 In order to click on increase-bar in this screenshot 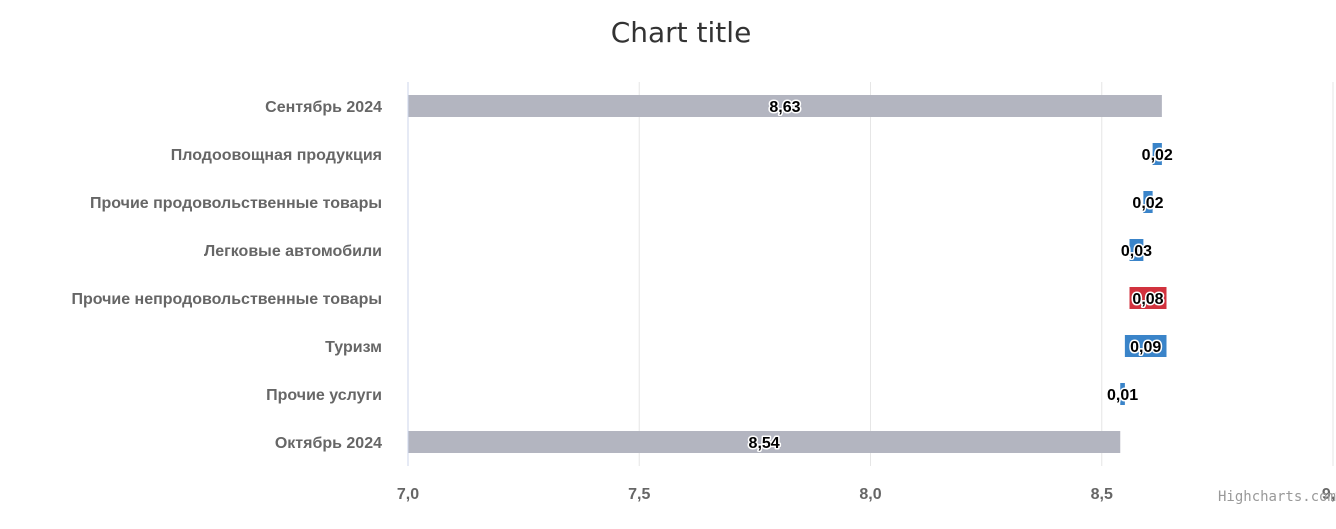, I will do `click(1148, 298)`.